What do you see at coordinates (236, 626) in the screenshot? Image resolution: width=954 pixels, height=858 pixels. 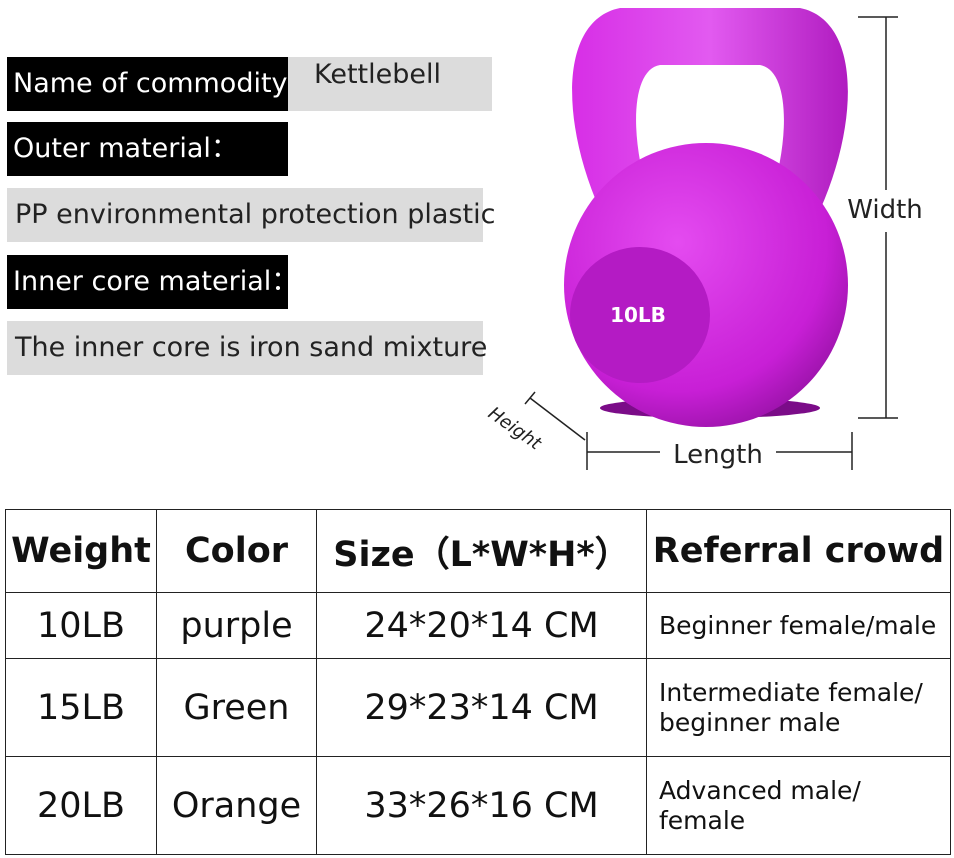 I see `table-cell: purple` at bounding box center [236, 626].